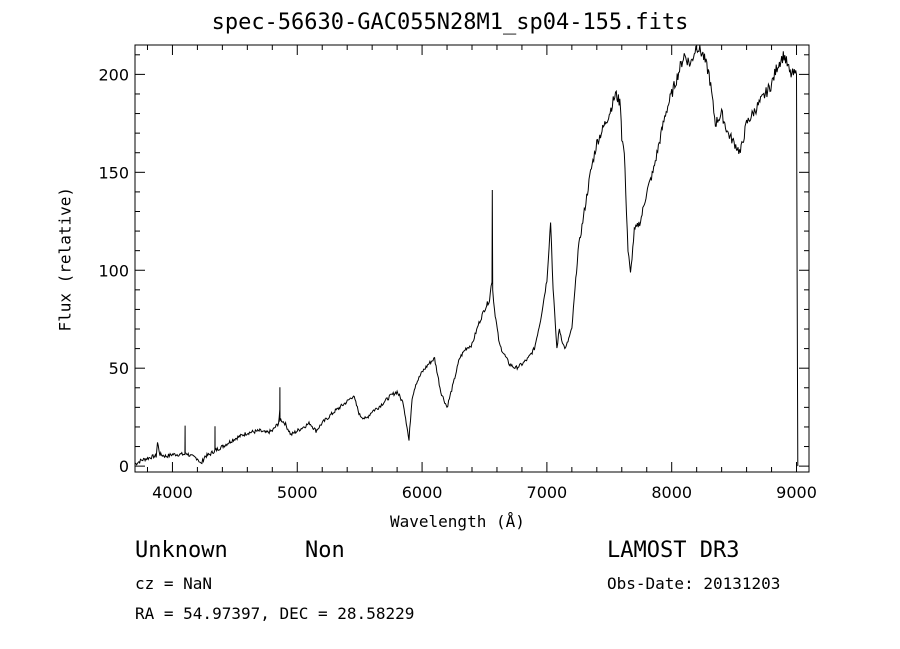  I want to click on survey-name: LAMOST DR3, so click(673, 550).